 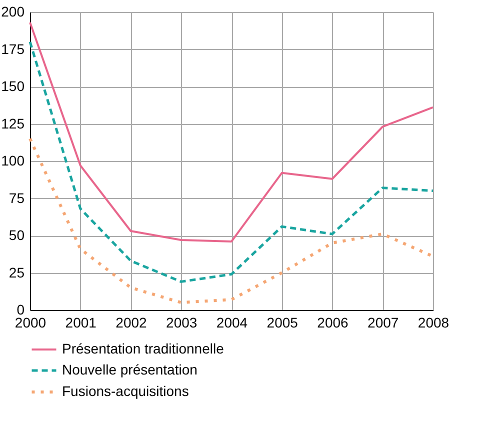 What do you see at coordinates (143, 348) in the screenshot?
I see `legend-label: Présentation traditionnelle` at bounding box center [143, 348].